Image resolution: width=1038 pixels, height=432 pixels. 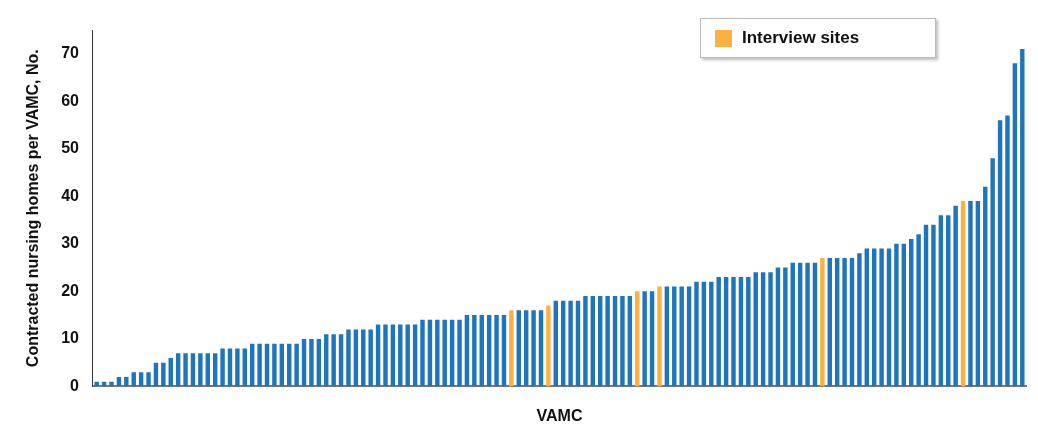 What do you see at coordinates (70, 100) in the screenshot?
I see `y-tick-label: 60` at bounding box center [70, 100].